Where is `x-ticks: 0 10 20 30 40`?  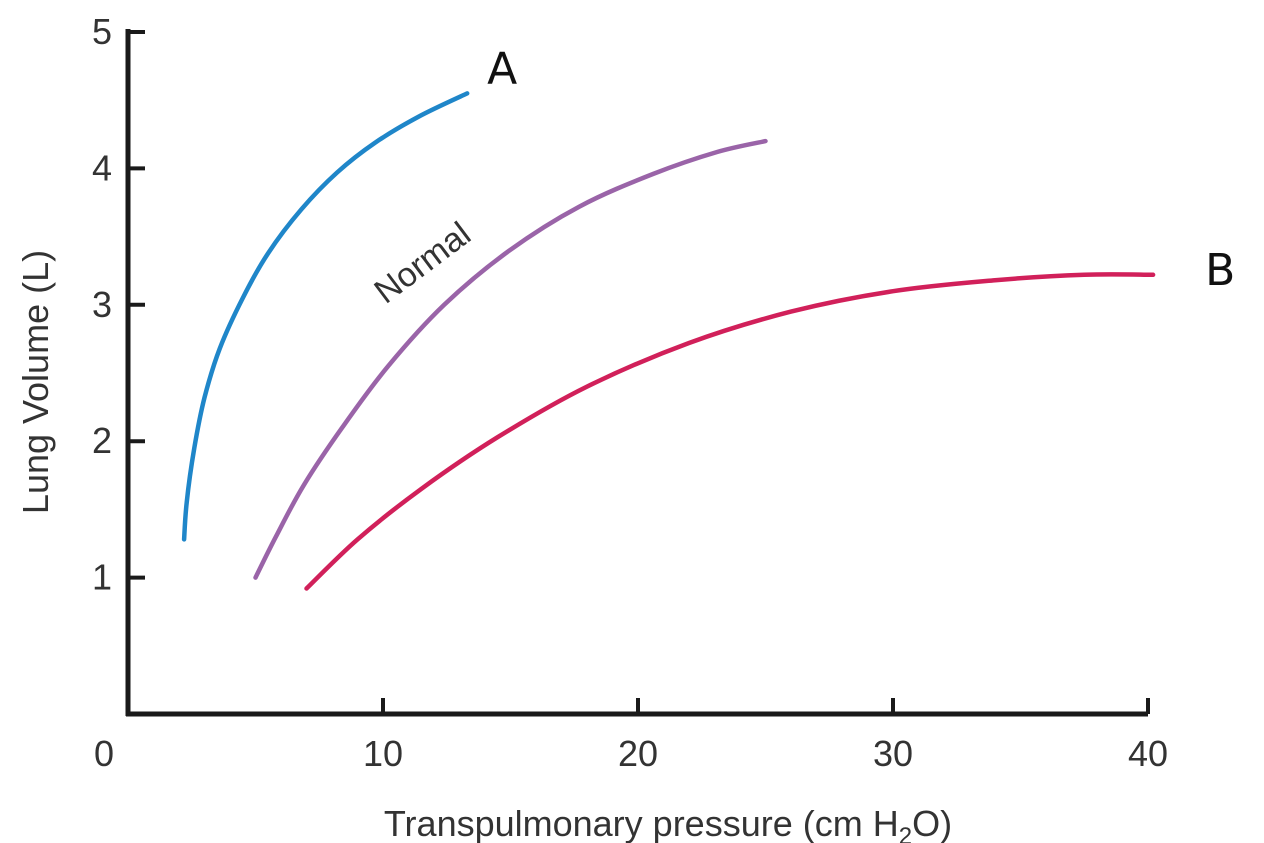 x-ticks: 0 10 20 30 40 is located at coordinates (631, 736).